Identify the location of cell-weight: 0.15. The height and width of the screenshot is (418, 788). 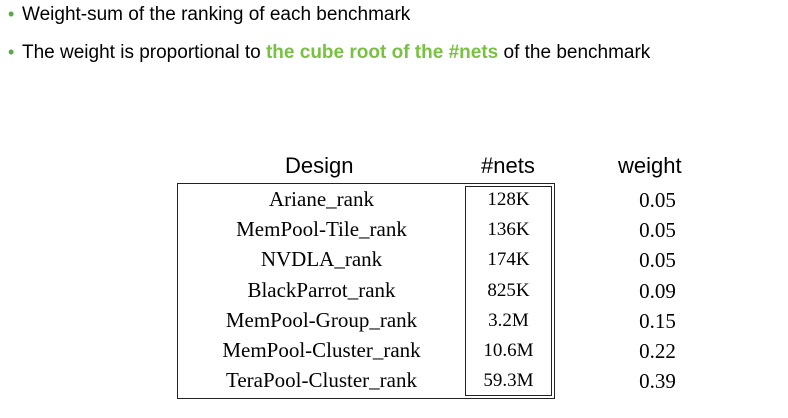
(657, 320).